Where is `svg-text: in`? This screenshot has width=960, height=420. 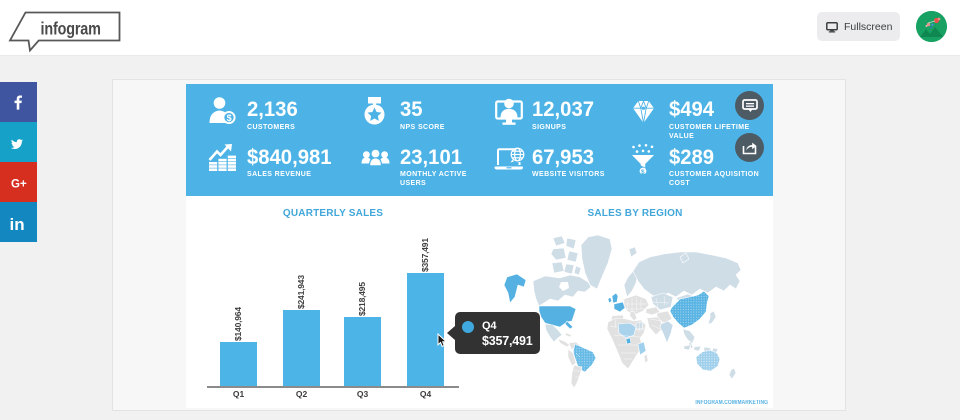 svg-text: in is located at coordinates (17, 224).